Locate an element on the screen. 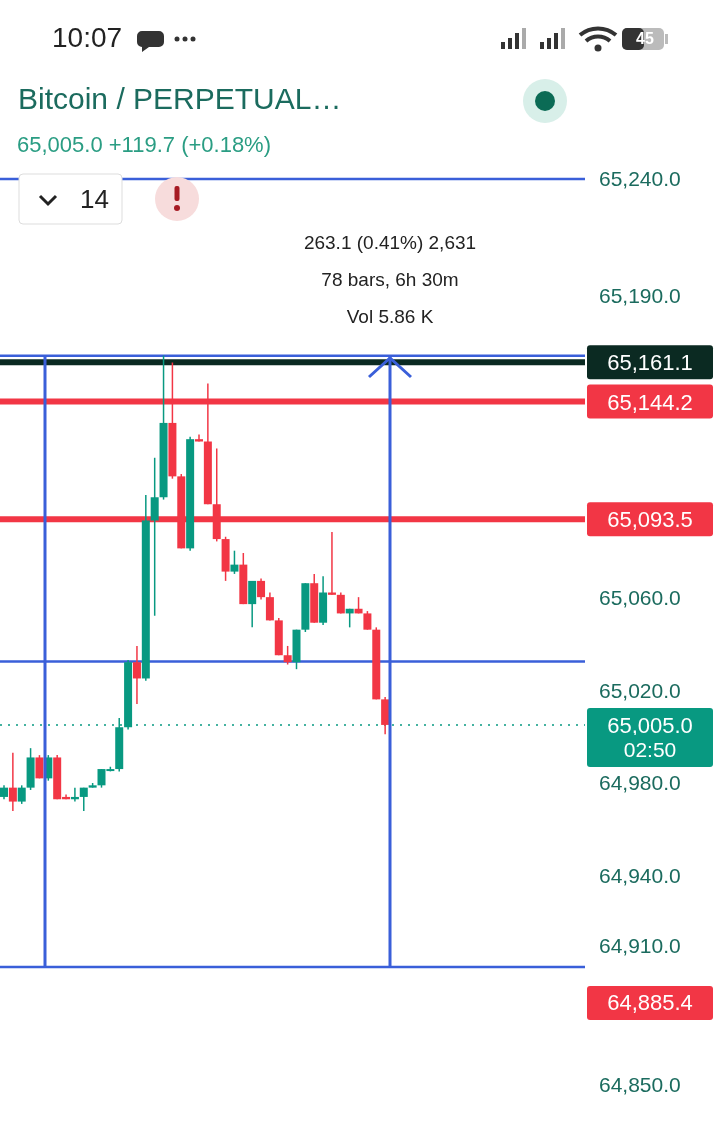 This screenshot has width=720, height=1138. y-tick-label: 64,850.0 is located at coordinates (640, 1085).